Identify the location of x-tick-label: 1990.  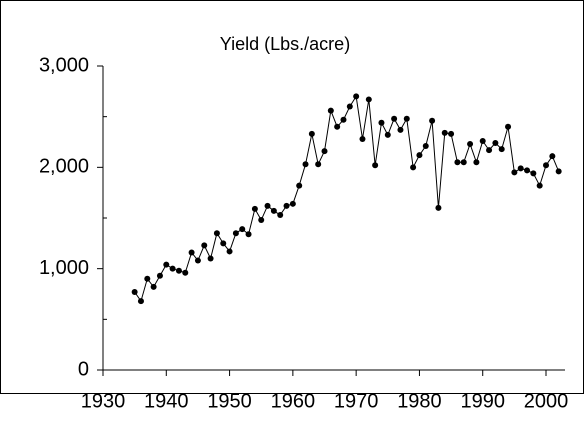
(482, 401).